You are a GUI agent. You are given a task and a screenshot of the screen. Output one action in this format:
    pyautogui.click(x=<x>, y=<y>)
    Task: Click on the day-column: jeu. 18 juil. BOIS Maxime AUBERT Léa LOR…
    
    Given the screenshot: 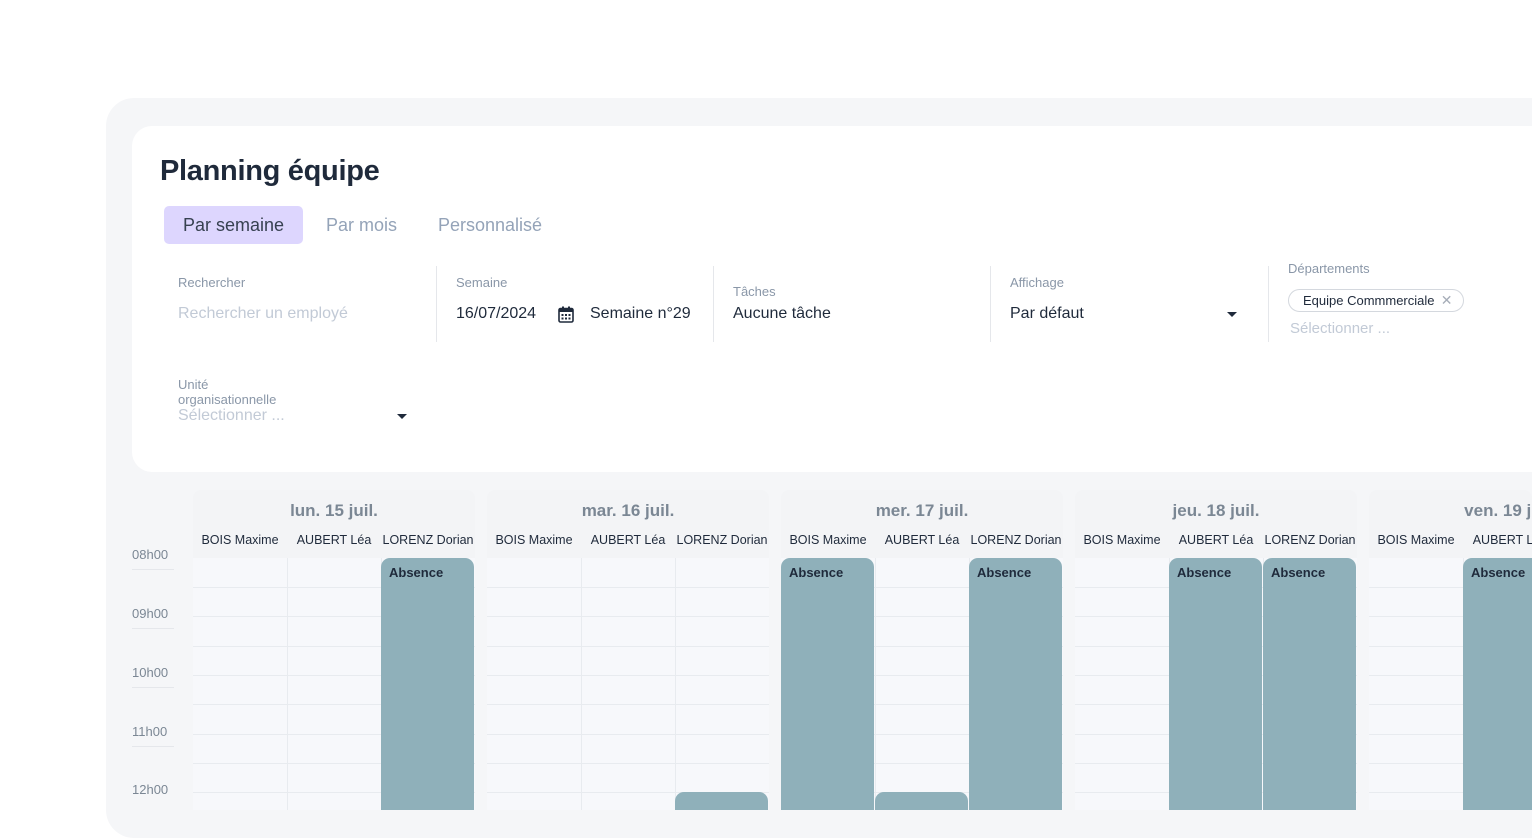 What is the action you would take?
    pyautogui.click(x=1216, y=650)
    